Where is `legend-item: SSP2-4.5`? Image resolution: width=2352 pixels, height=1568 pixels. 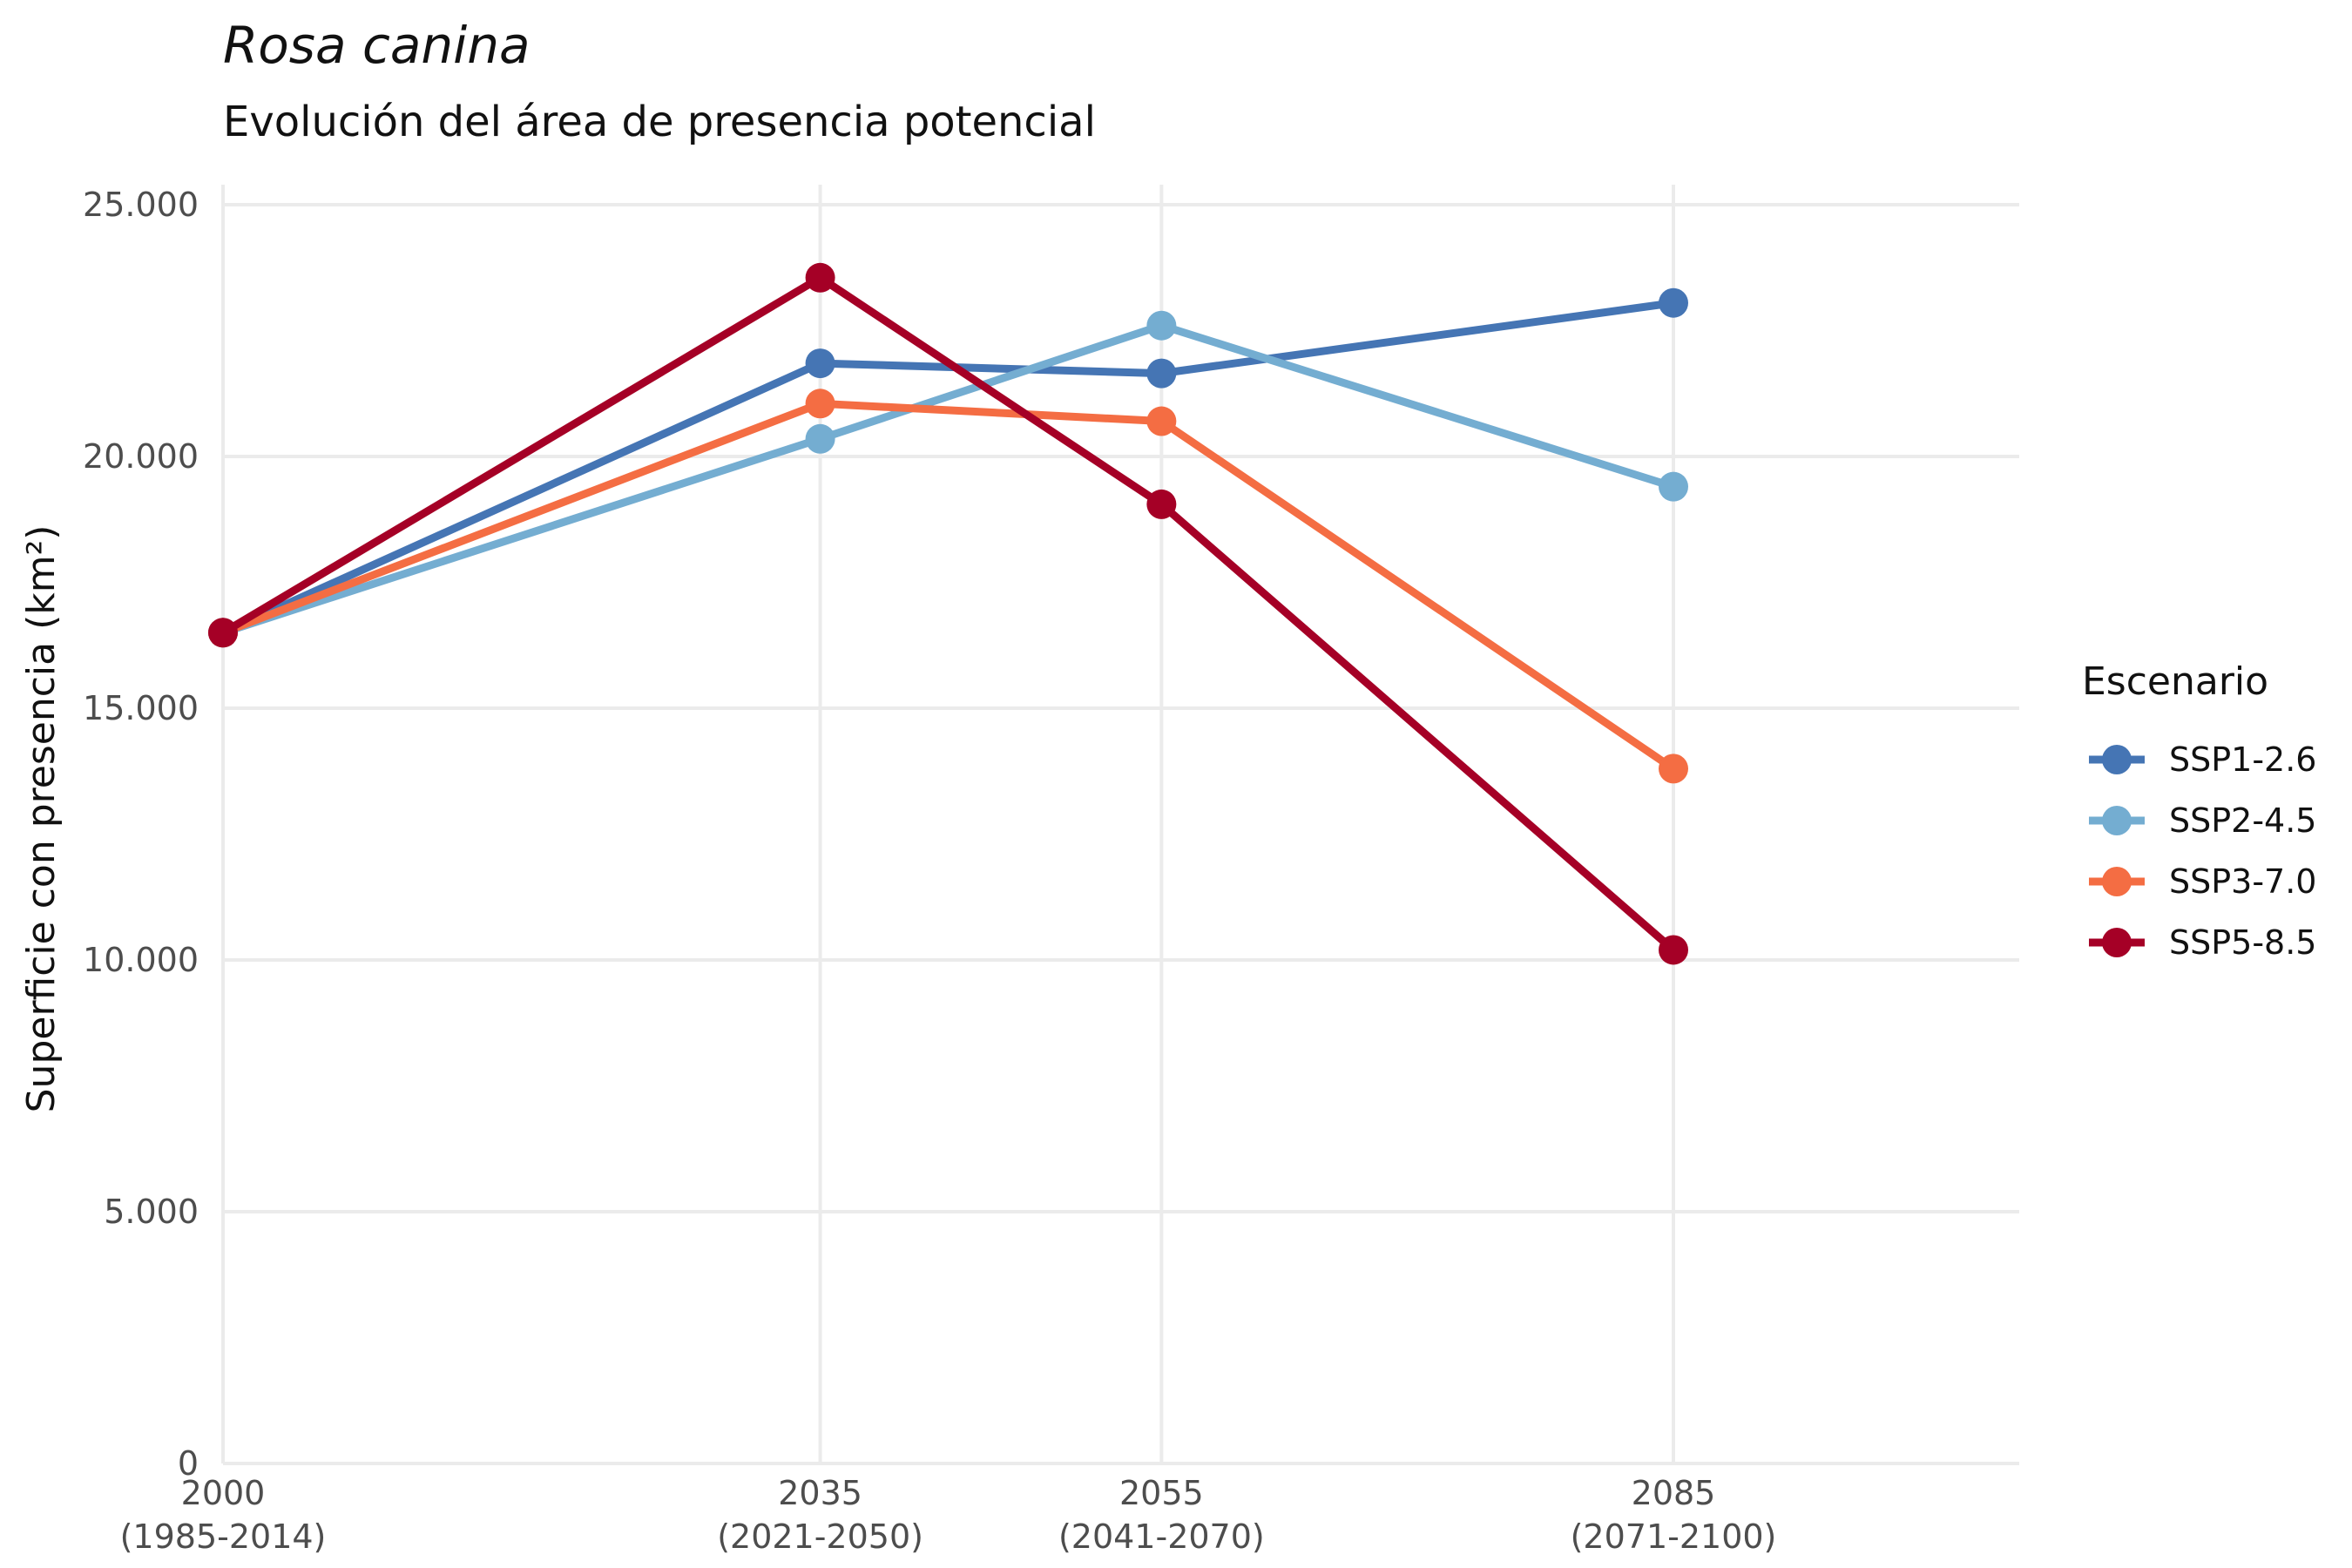 legend-item: SSP2-4.5 is located at coordinates (2202, 820).